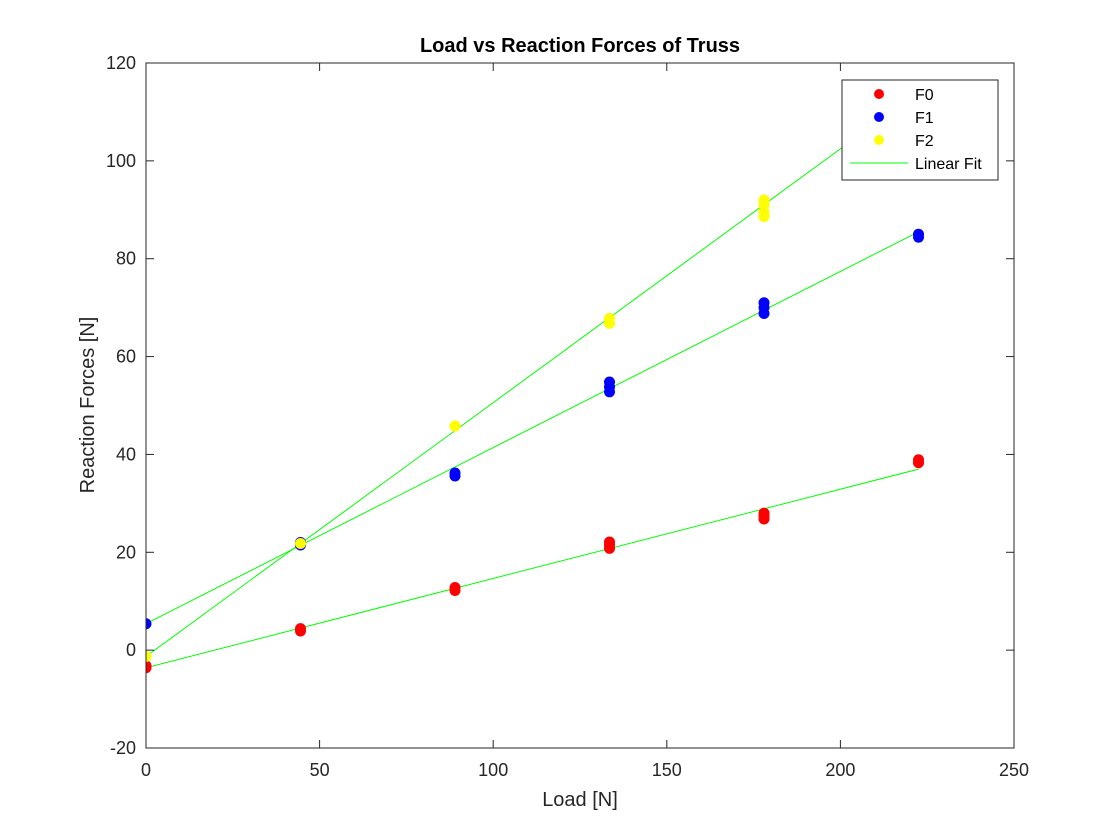  I want to click on legend-label-linear-fit: Linear Fit, so click(948, 164).